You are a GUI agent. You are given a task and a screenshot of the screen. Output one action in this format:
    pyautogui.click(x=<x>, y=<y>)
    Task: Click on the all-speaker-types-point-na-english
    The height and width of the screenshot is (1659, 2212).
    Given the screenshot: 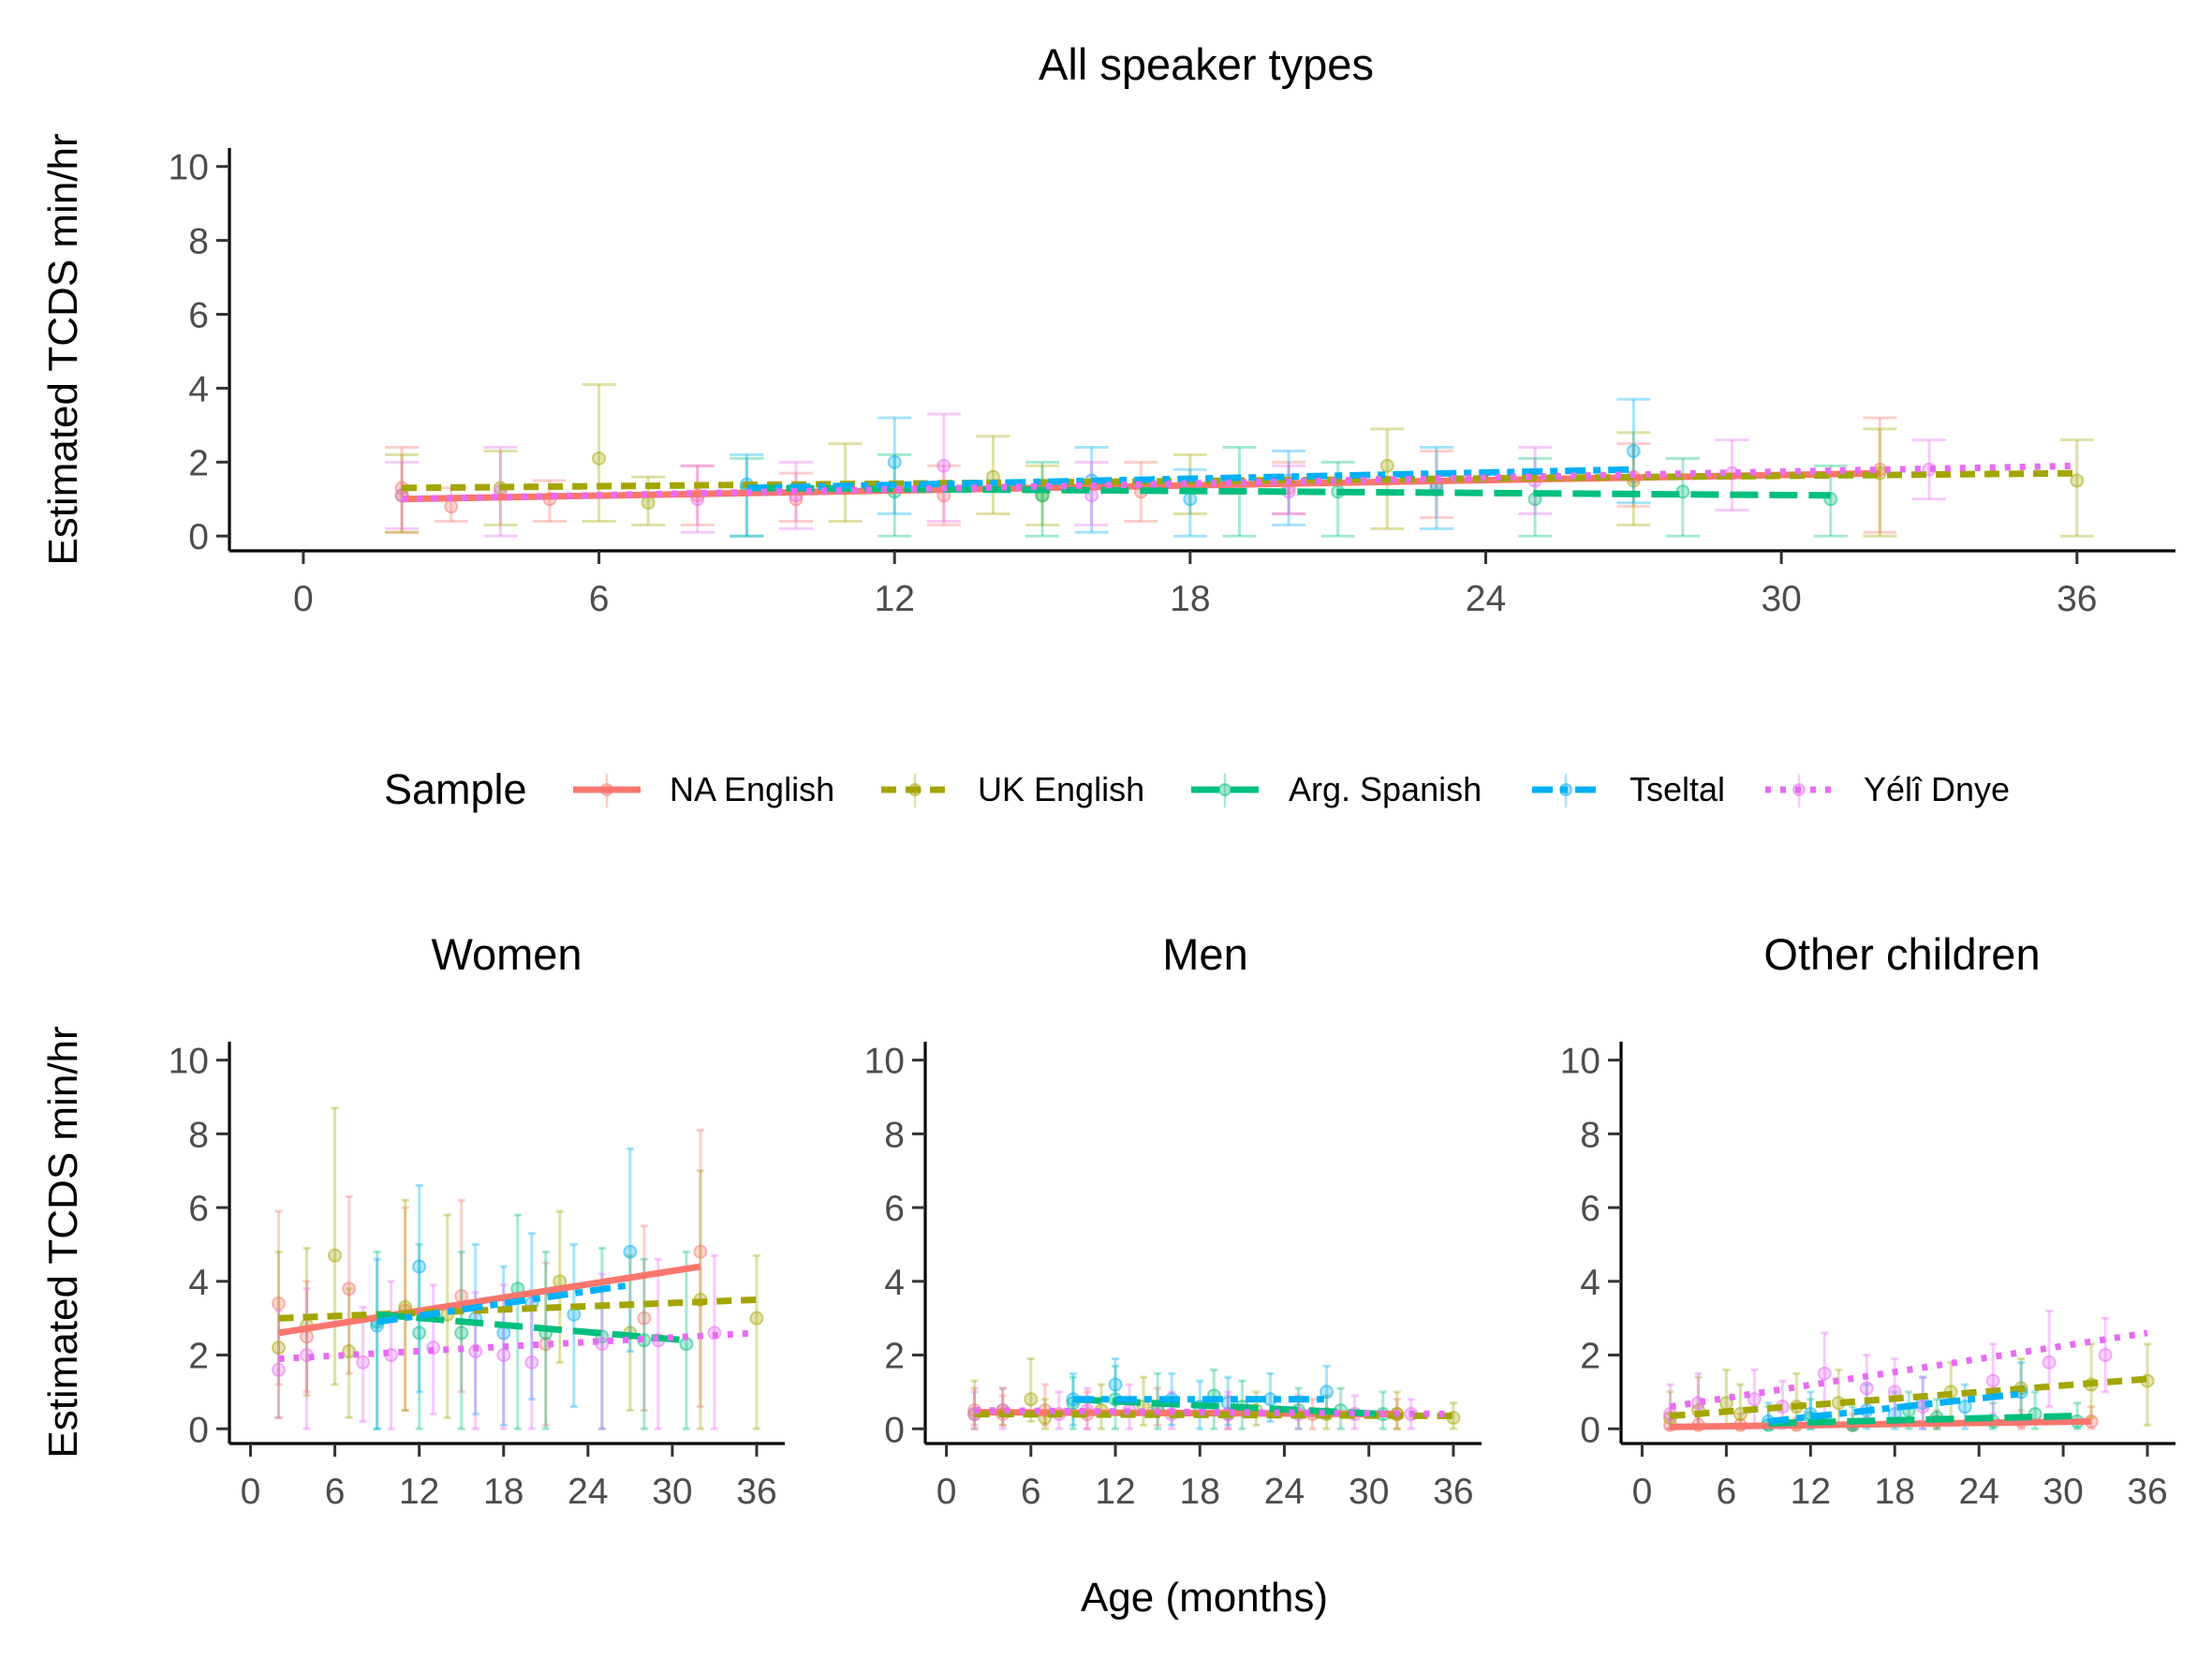 What is the action you would take?
    pyautogui.click(x=452, y=507)
    